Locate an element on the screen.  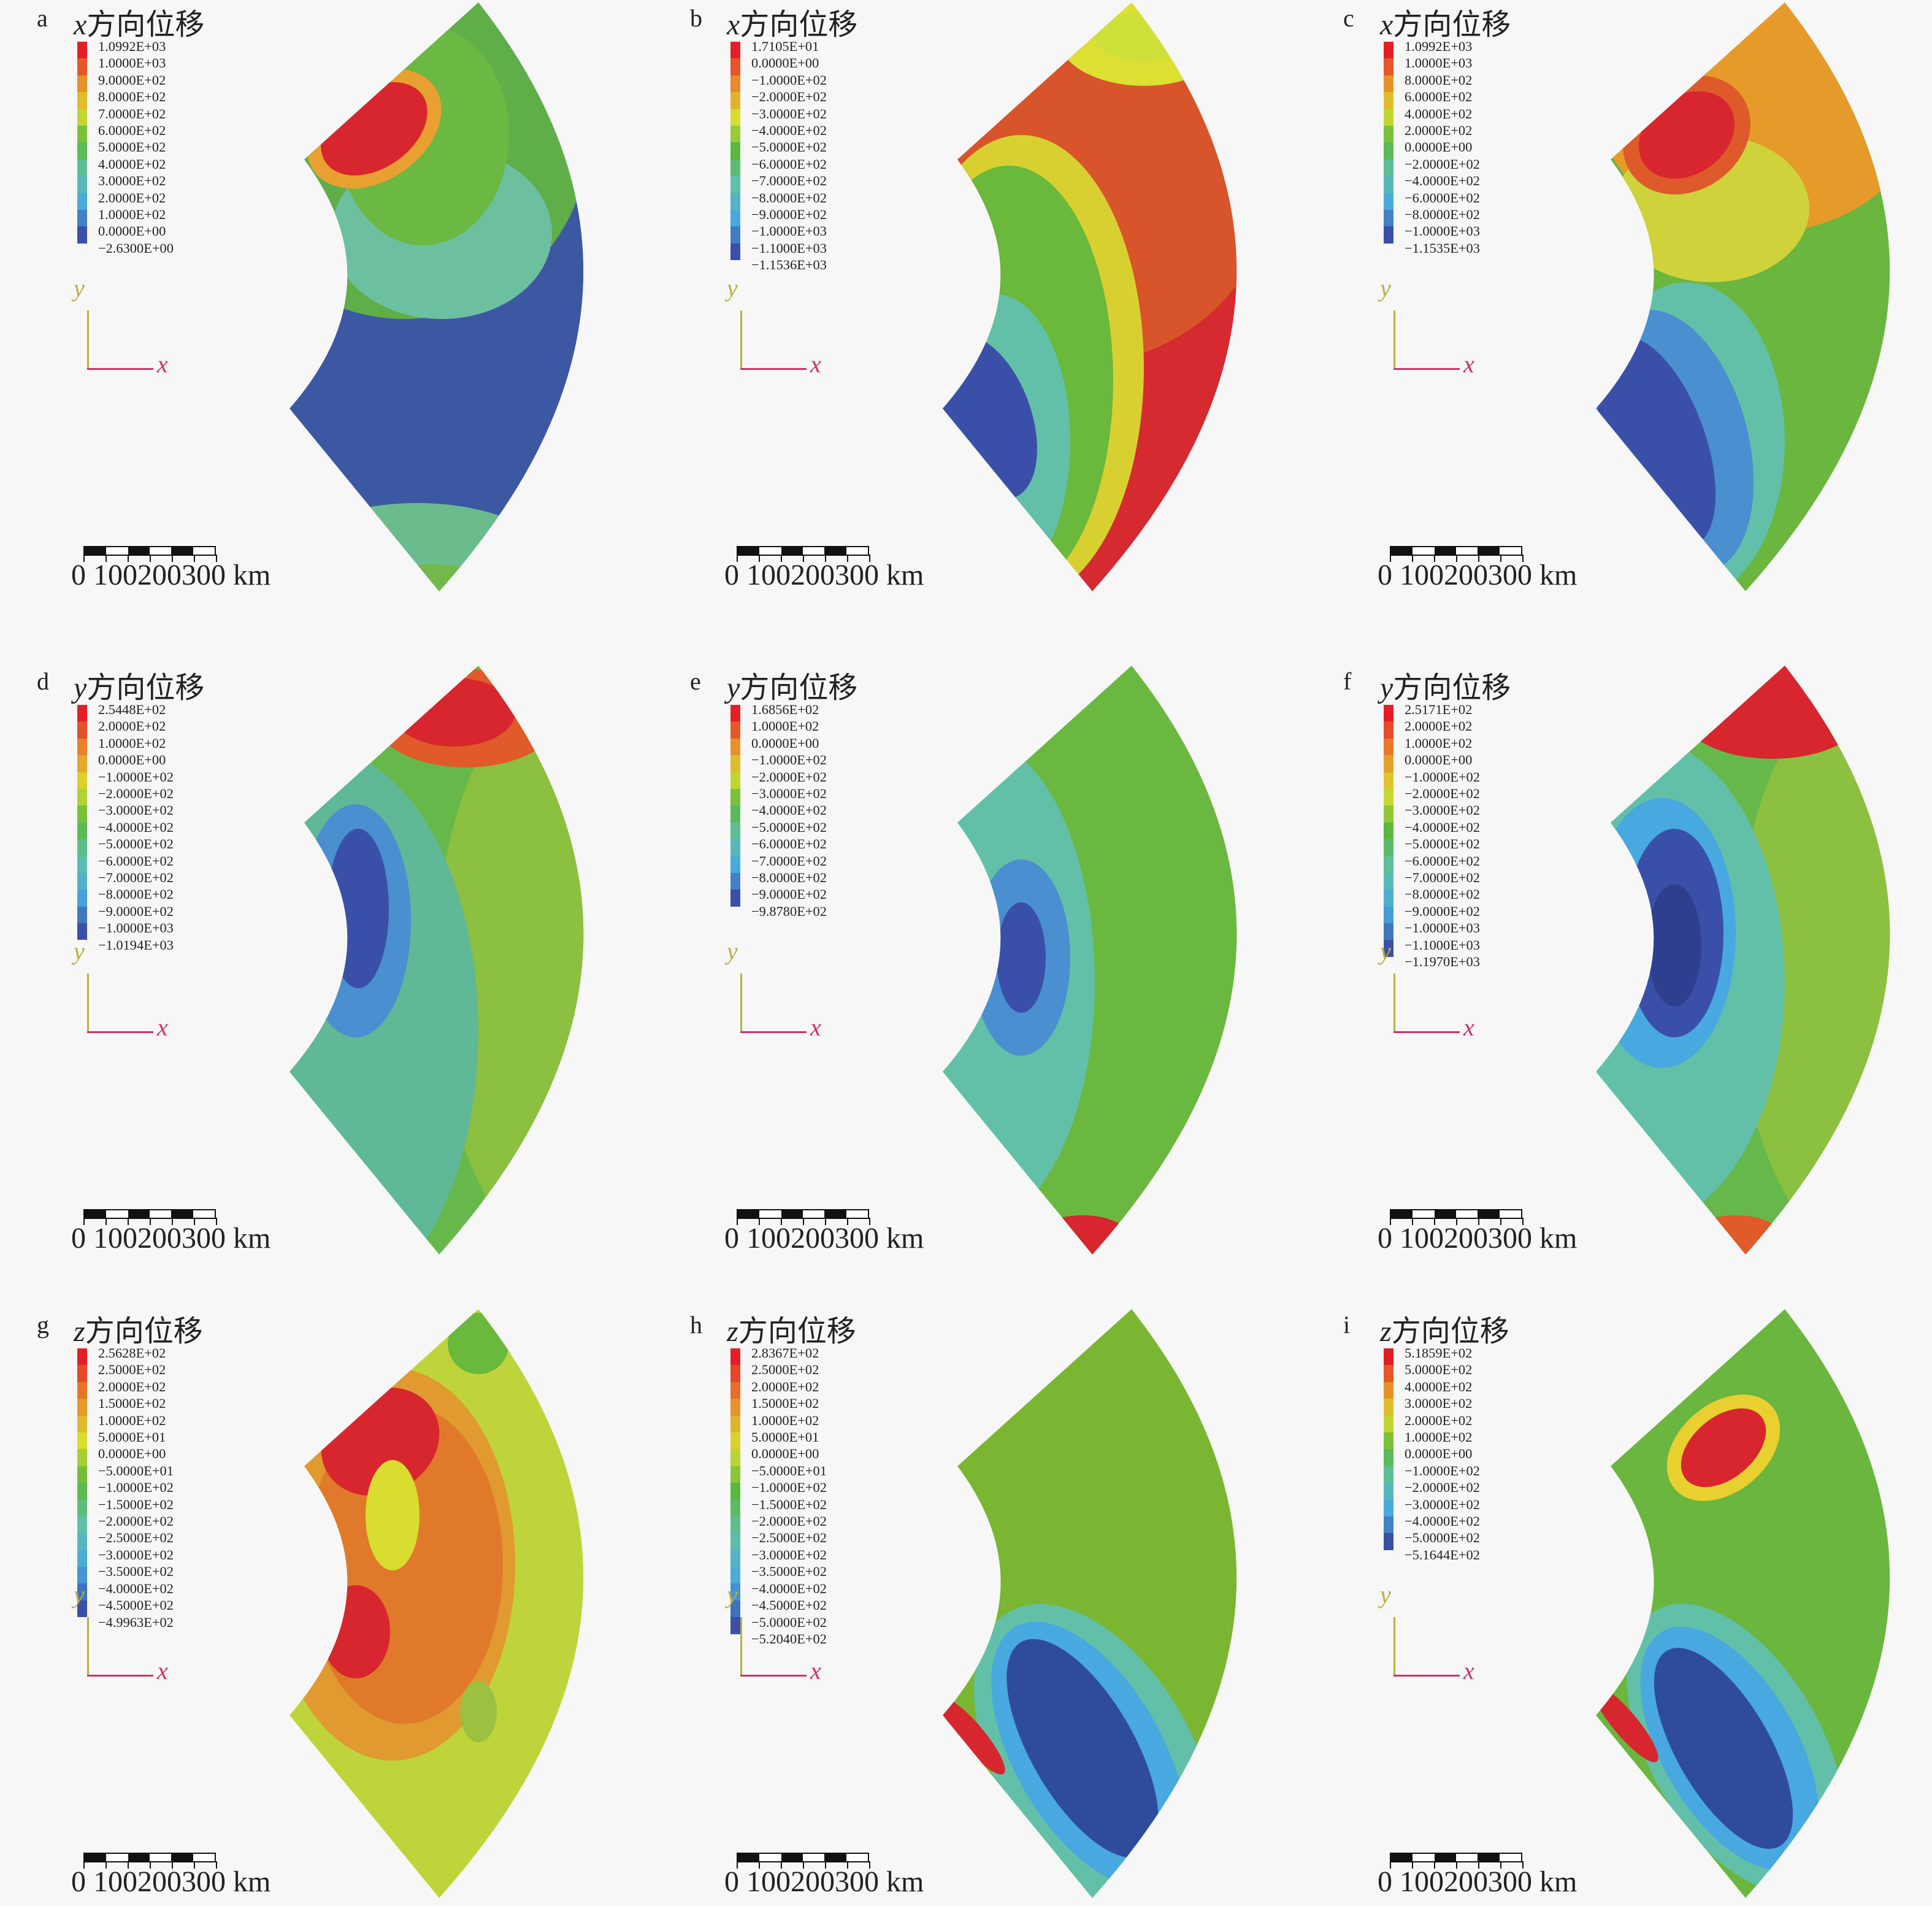
colorbar-tick-label: 2.5000E+02 is located at coordinates (132, 1370).